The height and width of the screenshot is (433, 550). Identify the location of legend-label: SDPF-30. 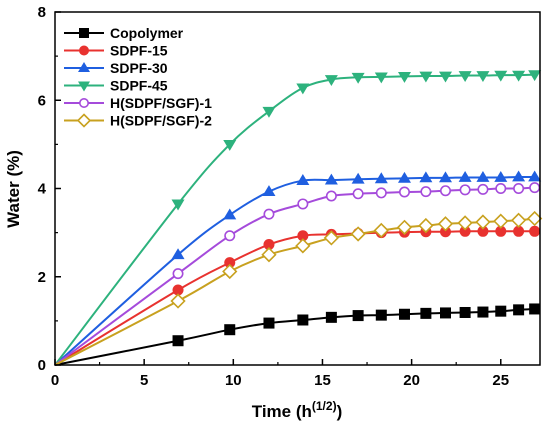
(139, 68).